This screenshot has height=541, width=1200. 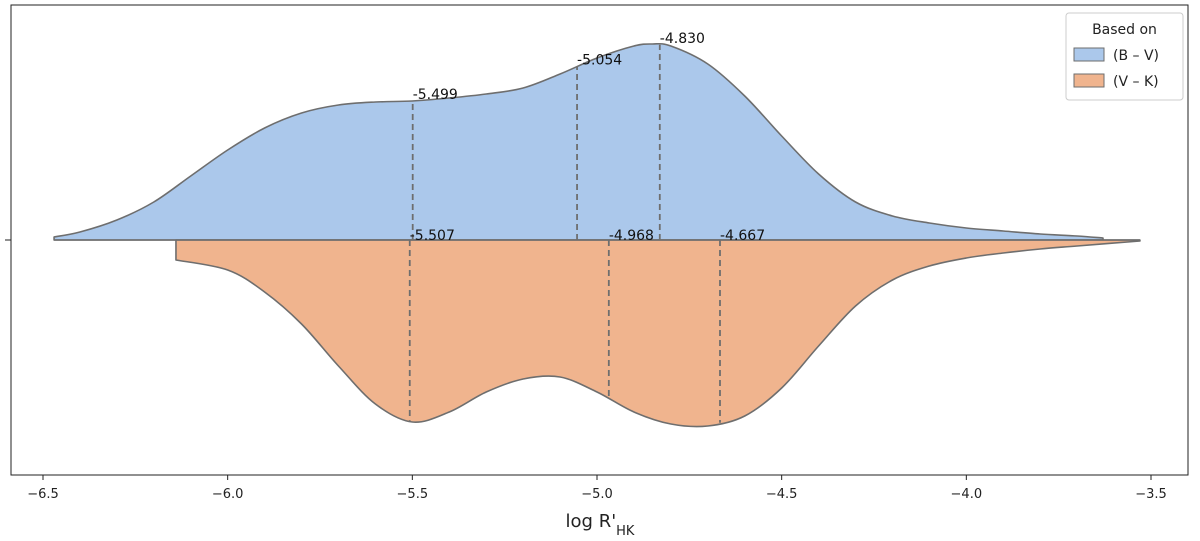 What do you see at coordinates (599, 61) in the screenshot?
I see `quartile-label: -5.054` at bounding box center [599, 61].